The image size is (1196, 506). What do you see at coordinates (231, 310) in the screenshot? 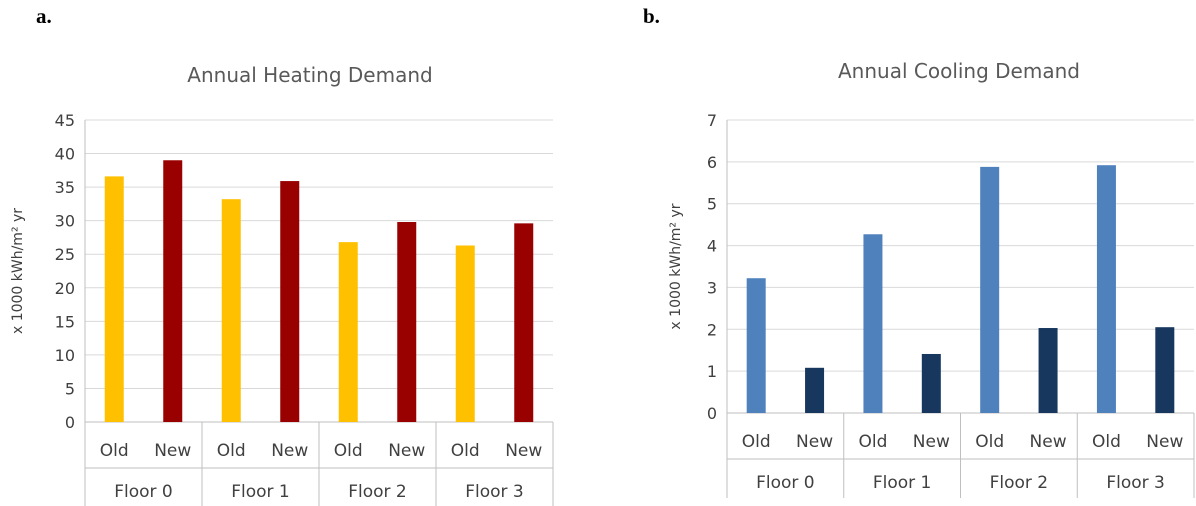
I see `heating-bar-floor-1-old` at bounding box center [231, 310].